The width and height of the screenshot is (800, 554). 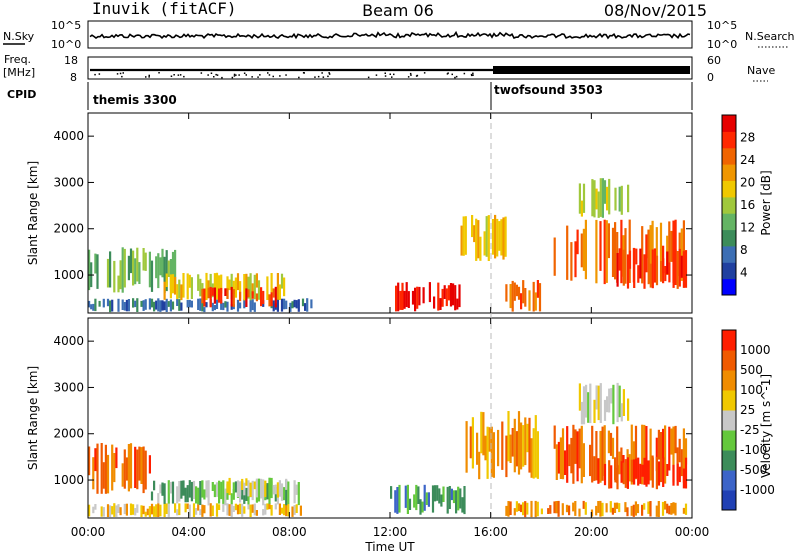 I want to click on colorbar-swatch, so click(x=729, y=400).